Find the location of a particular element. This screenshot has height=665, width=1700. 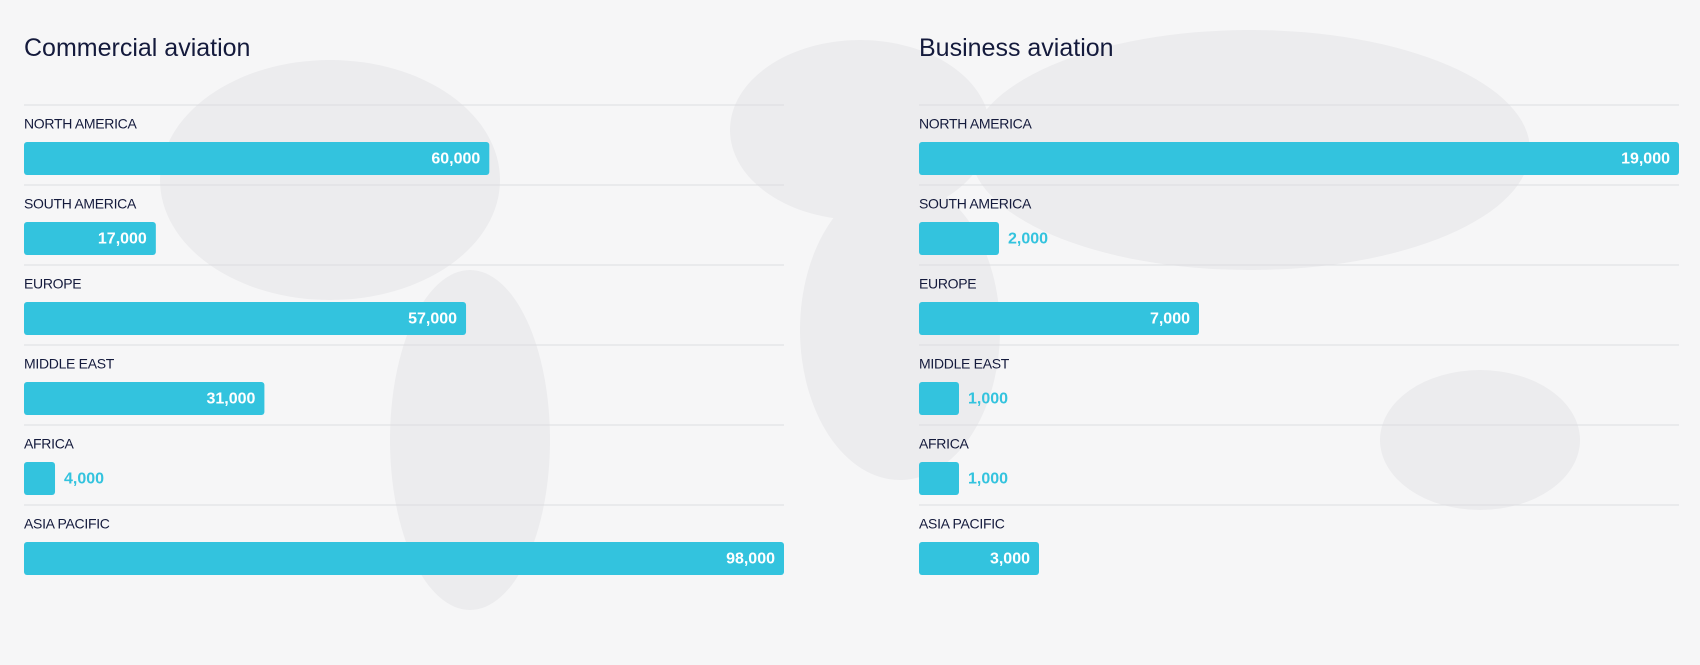

value-label: 17,000 is located at coordinates (122, 239).